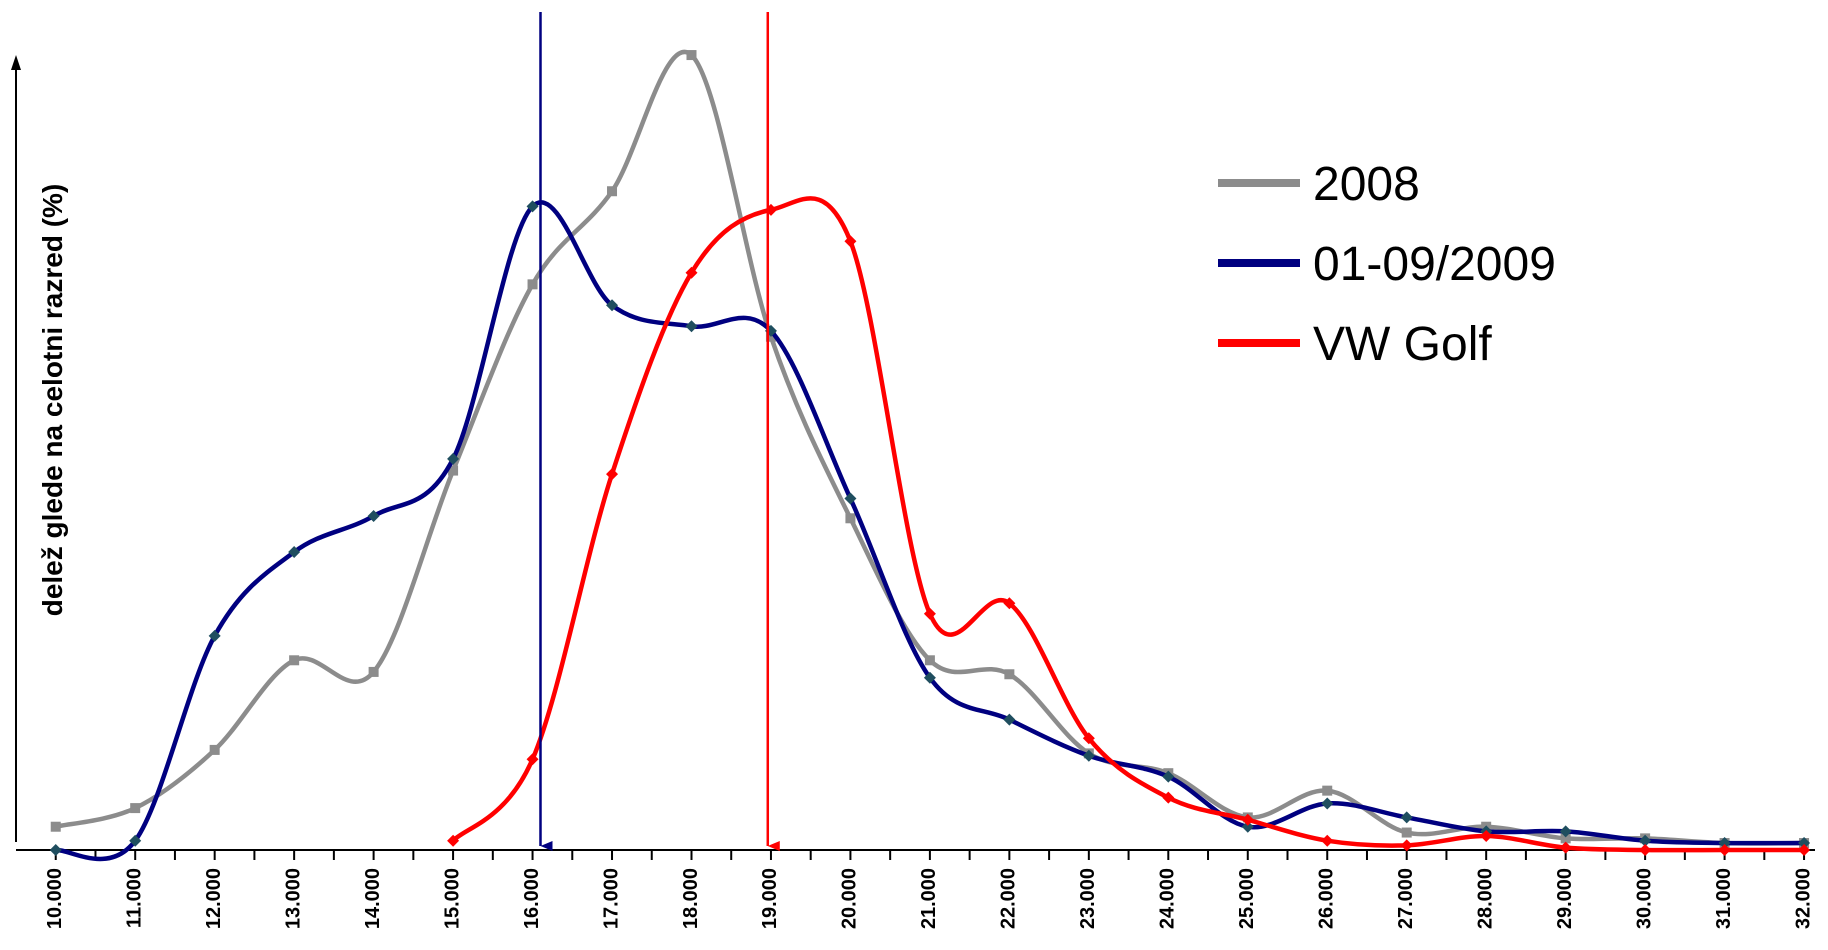  Describe the element at coordinates (1247, 898) in the screenshot. I see `x-tick-label: 25.000` at that location.